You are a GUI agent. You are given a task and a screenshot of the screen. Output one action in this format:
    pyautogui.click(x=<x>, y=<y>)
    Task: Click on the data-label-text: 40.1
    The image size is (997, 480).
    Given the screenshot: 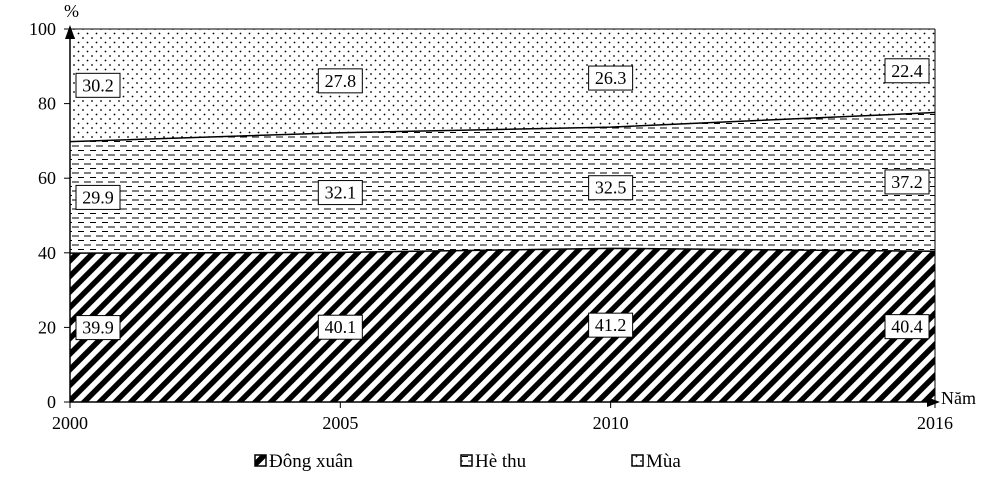 What is the action you would take?
    pyautogui.click(x=341, y=327)
    